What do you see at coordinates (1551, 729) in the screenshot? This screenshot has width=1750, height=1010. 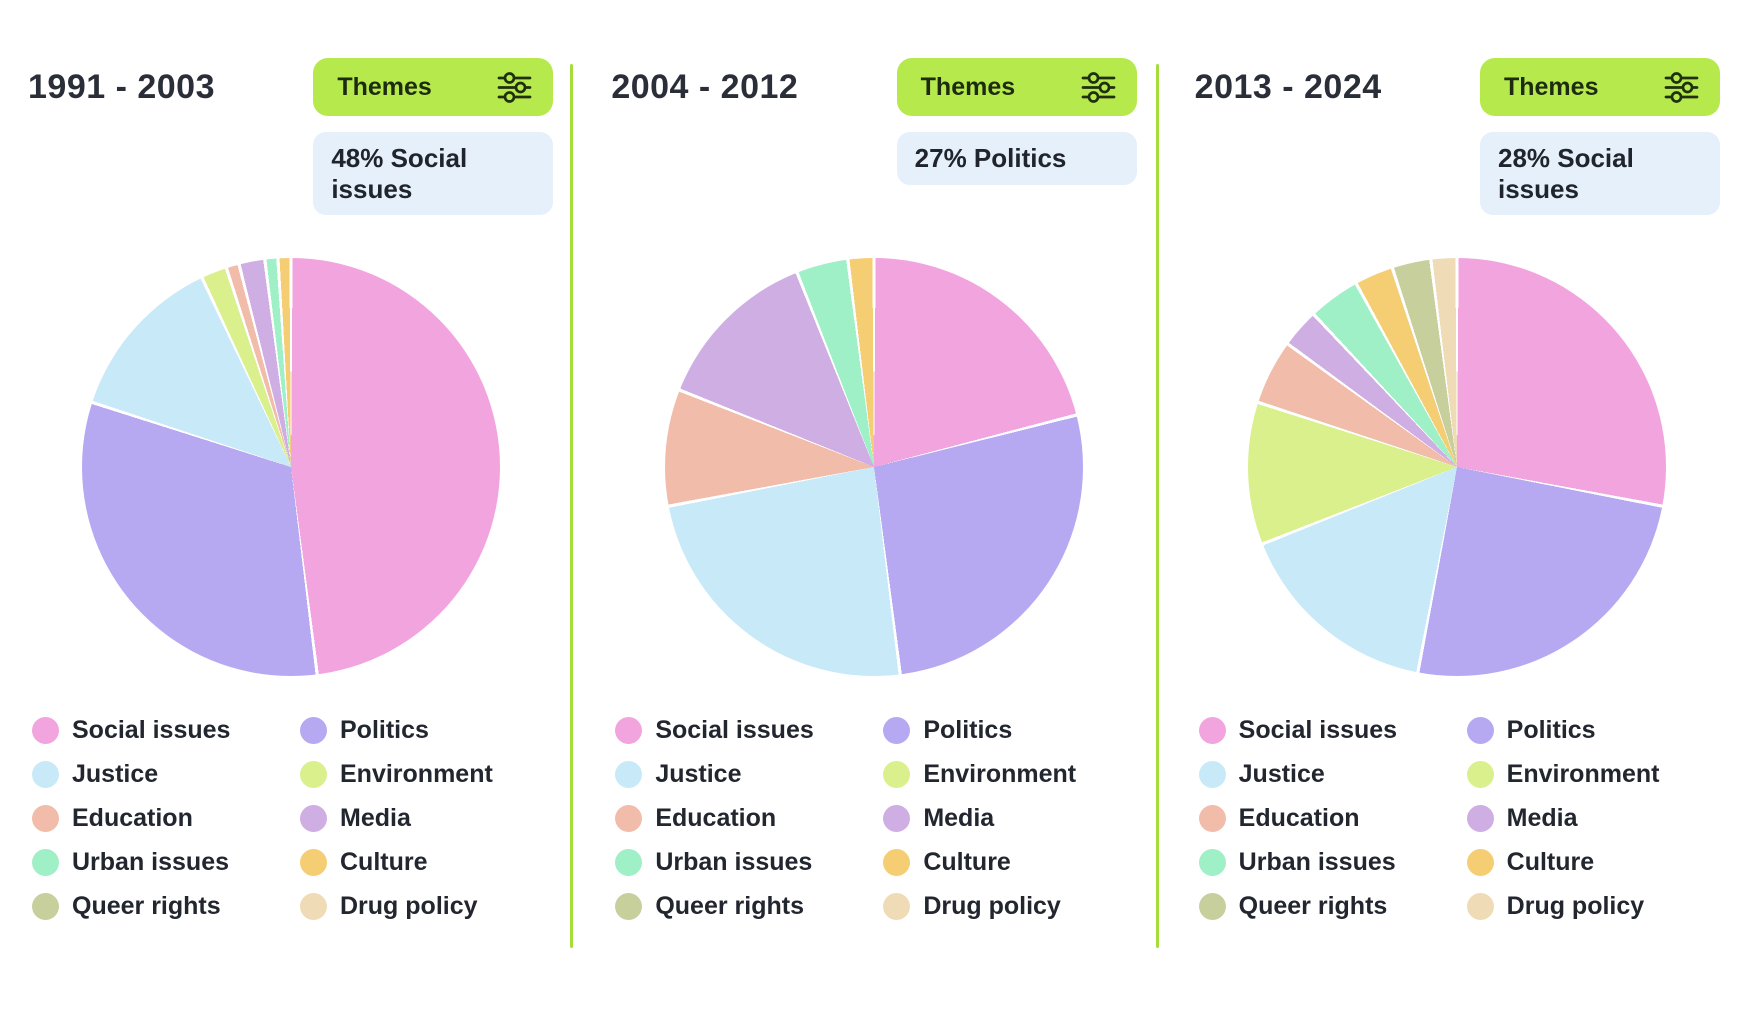 I see `legend-label: Politics` at bounding box center [1551, 729].